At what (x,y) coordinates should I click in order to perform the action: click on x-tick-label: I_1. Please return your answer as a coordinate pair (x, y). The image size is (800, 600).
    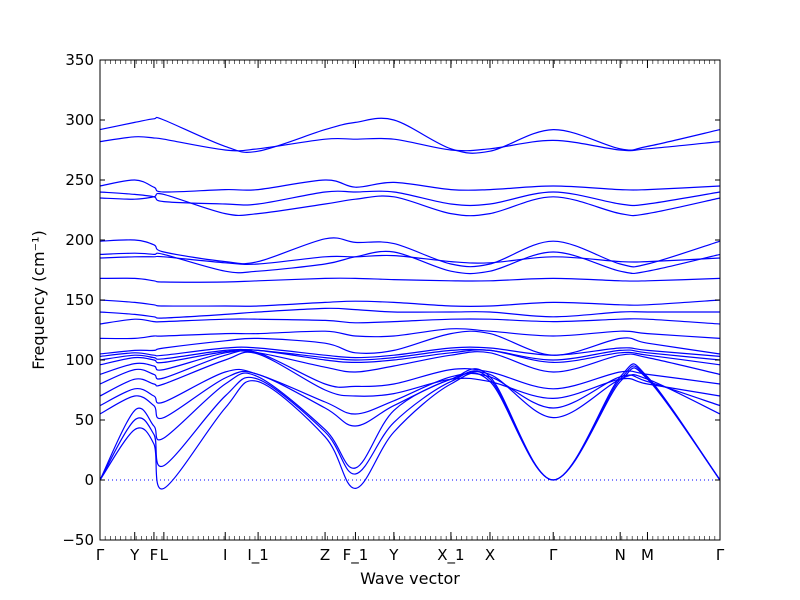
    Looking at the image, I should click on (257, 555).